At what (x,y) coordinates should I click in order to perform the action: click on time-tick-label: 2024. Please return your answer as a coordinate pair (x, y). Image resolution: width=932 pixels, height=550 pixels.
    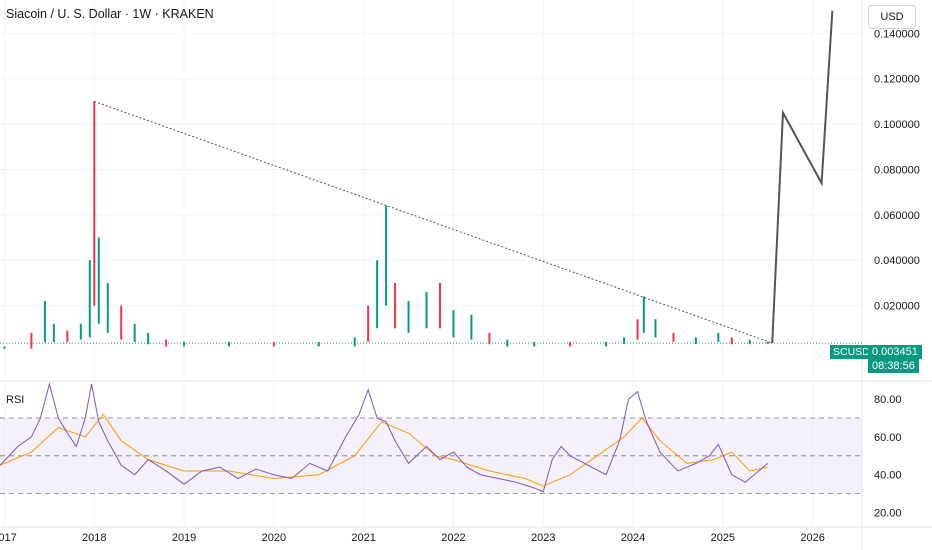
    Looking at the image, I should click on (633, 538).